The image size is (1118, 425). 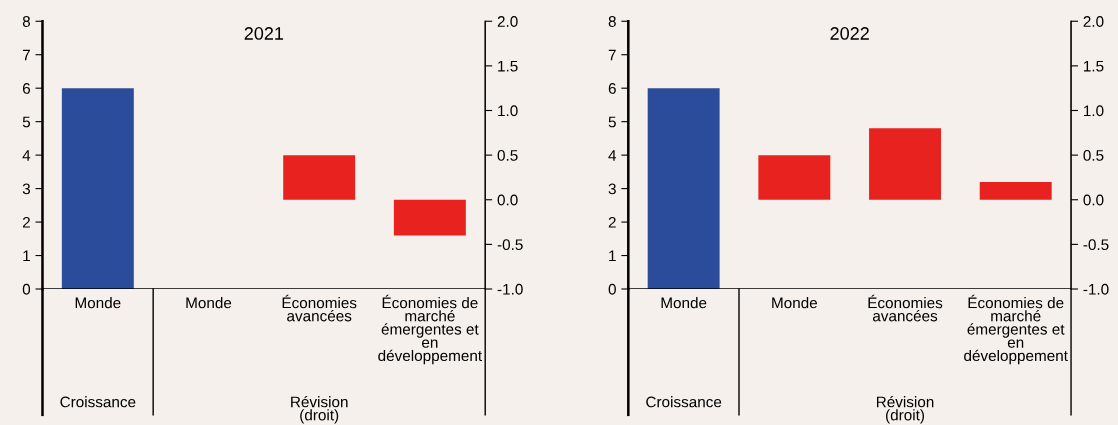 I want to click on chart-title: 2021, so click(x=264, y=33).